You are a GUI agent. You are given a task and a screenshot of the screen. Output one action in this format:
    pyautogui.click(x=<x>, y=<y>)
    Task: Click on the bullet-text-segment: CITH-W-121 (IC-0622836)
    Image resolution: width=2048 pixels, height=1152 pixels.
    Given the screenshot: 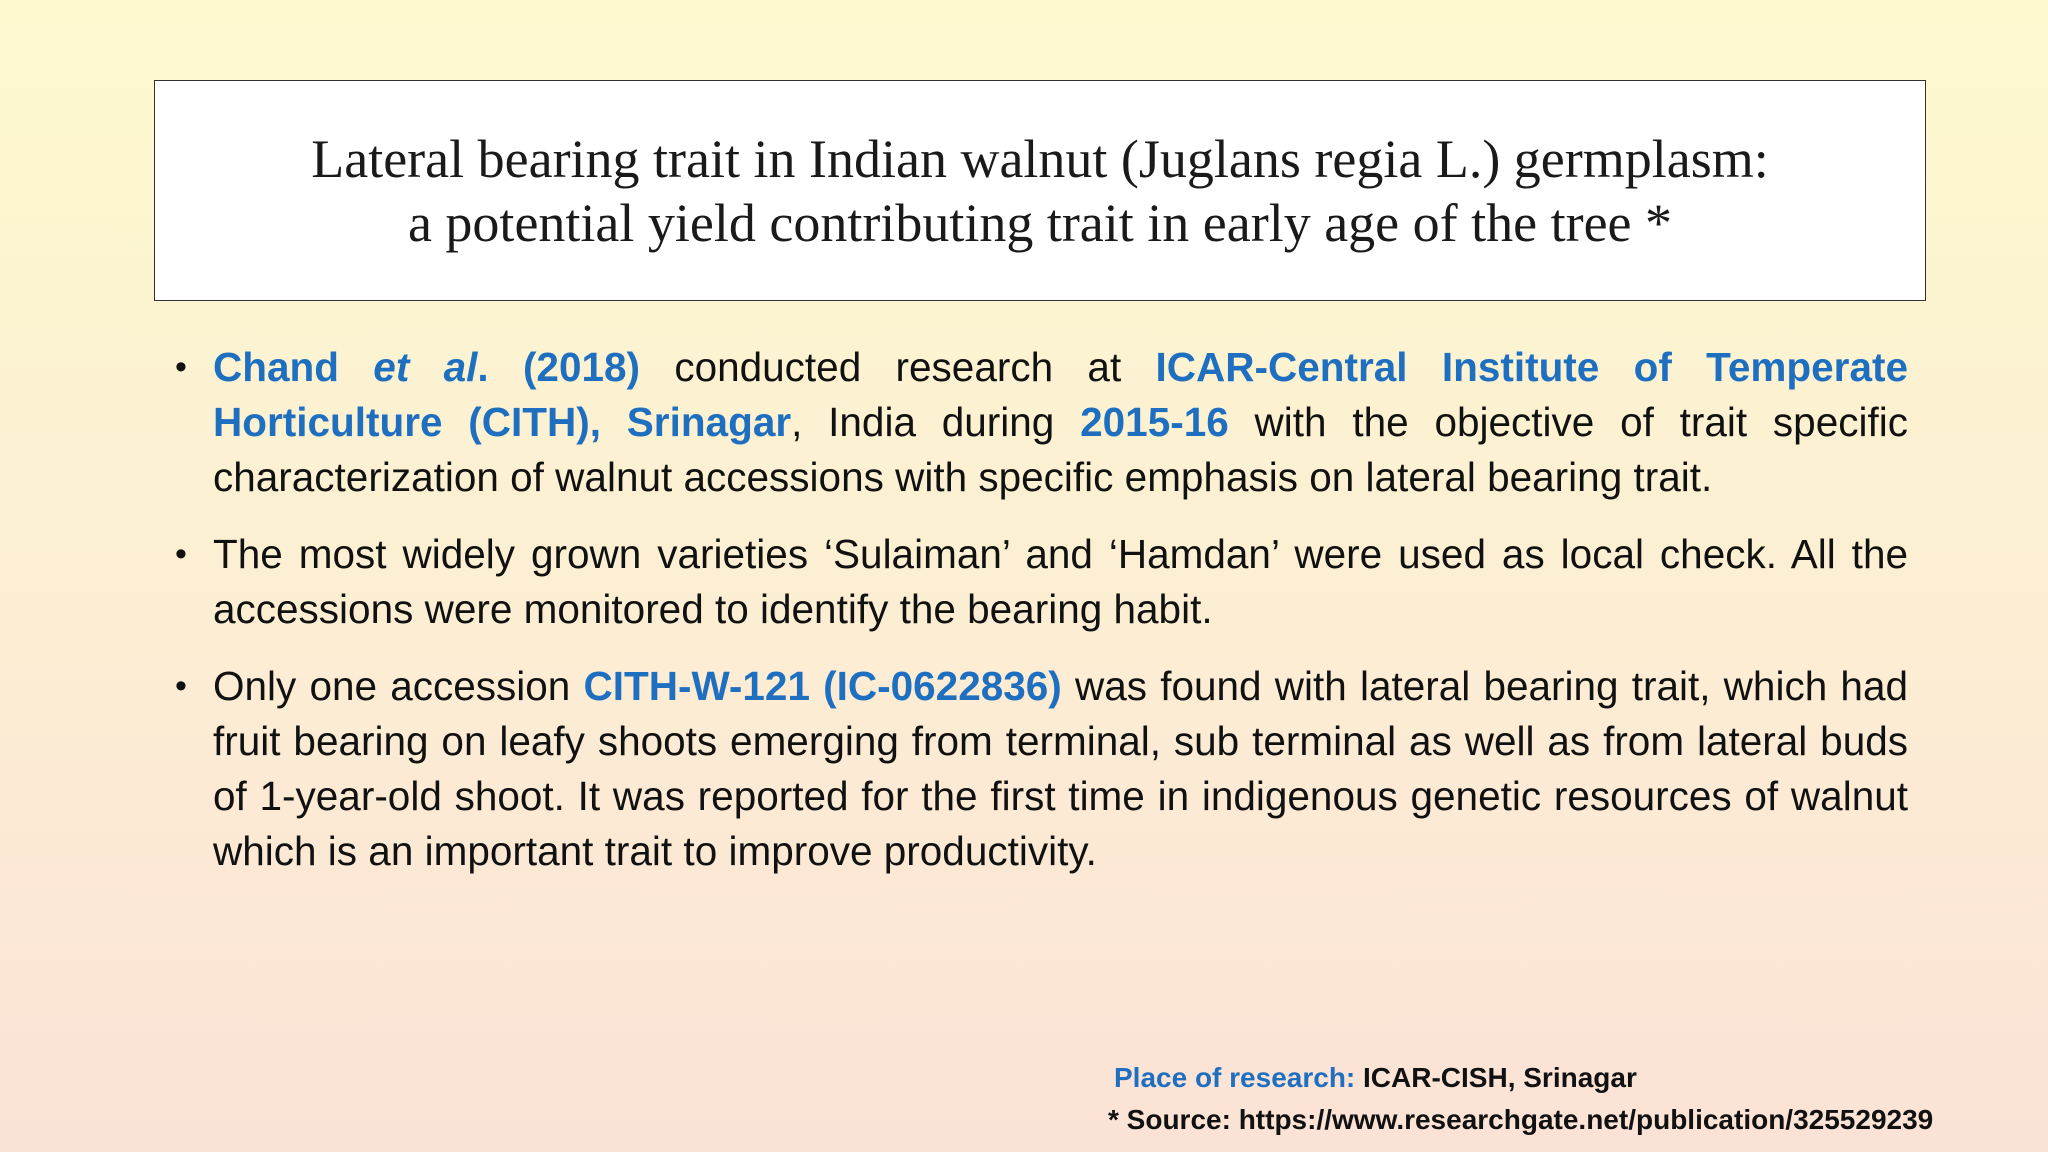 What is the action you would take?
    pyautogui.click(x=822, y=686)
    